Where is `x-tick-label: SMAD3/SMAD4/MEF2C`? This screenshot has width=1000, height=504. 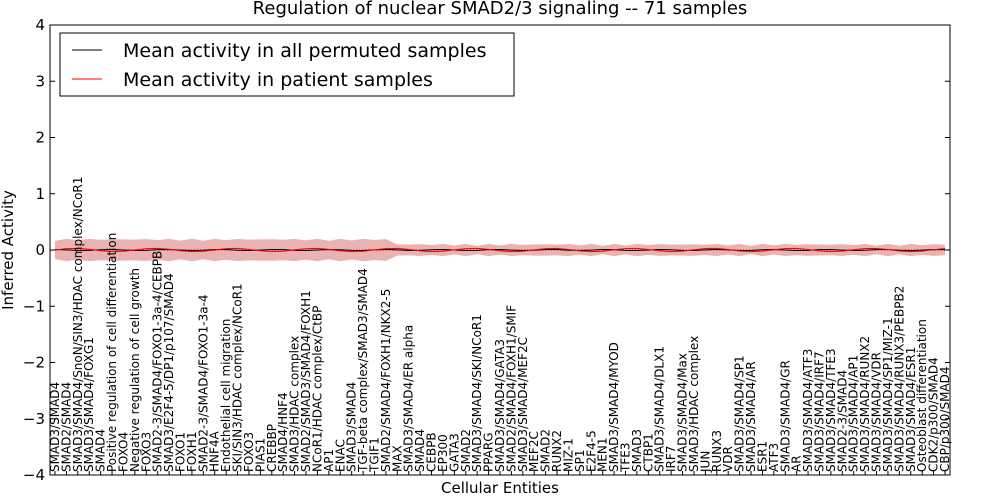 x-tick-label: SMAD3/SMAD4/MEF2C is located at coordinates (523, 404).